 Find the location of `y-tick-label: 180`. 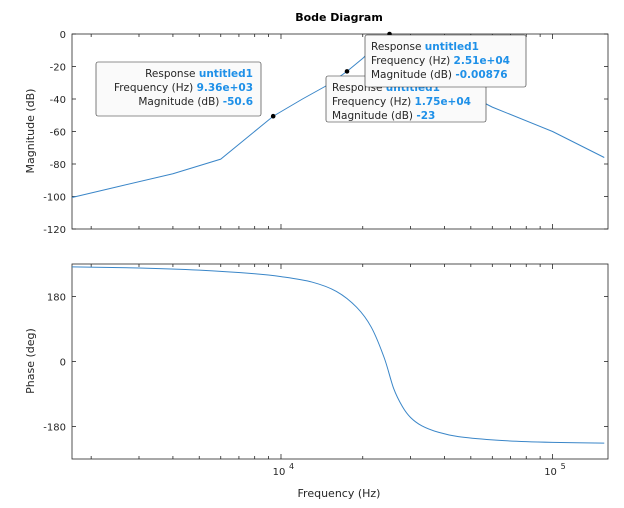

y-tick-label: 180 is located at coordinates (56, 298).